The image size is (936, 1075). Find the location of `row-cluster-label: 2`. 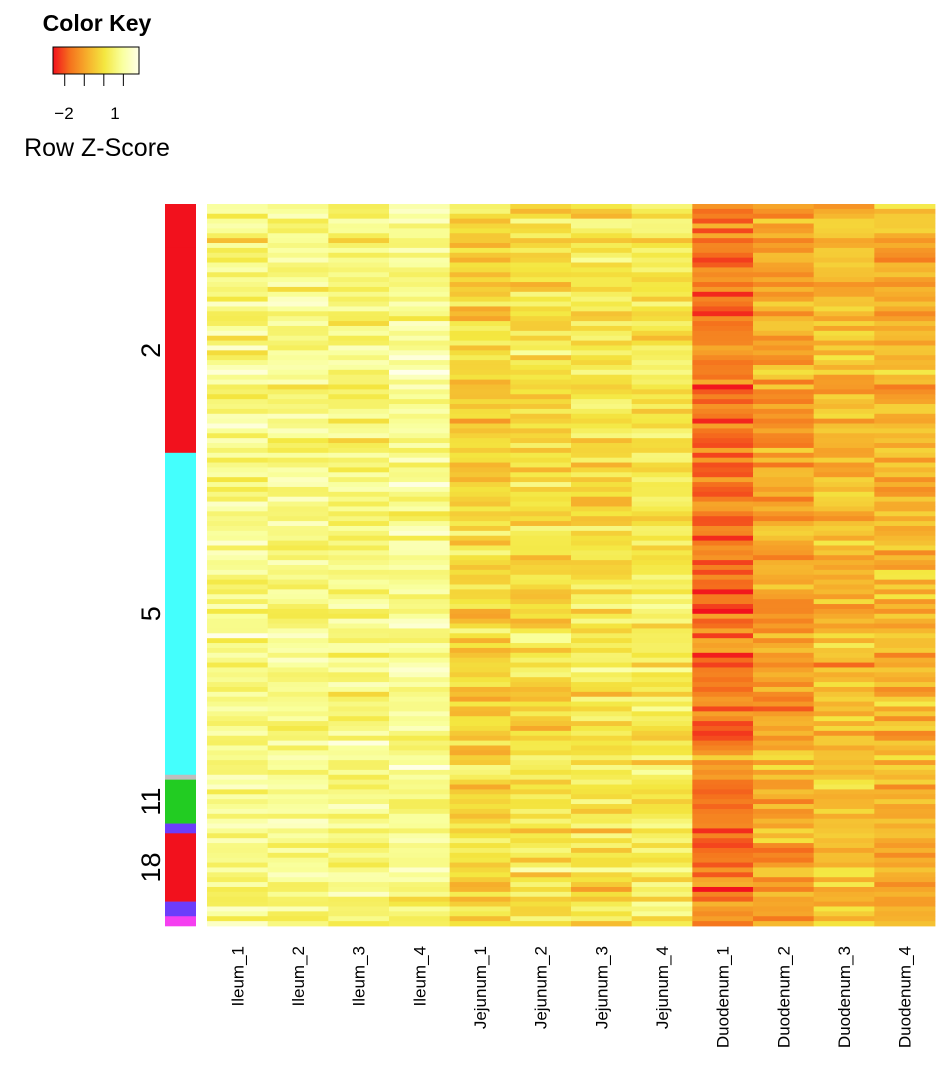

row-cluster-label: 2 is located at coordinates (151, 350).